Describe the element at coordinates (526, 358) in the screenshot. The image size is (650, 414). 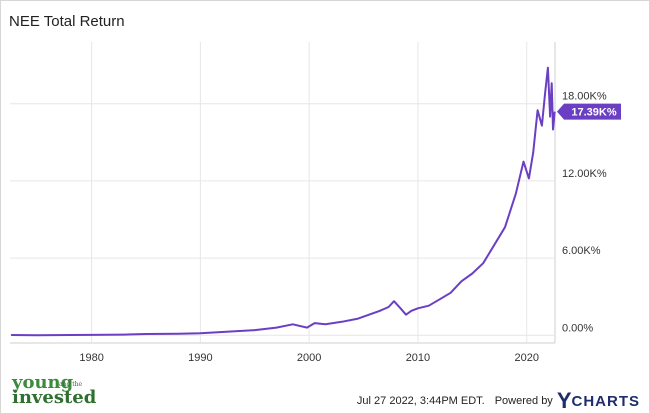
I see `x-tick-label: 2020` at that location.